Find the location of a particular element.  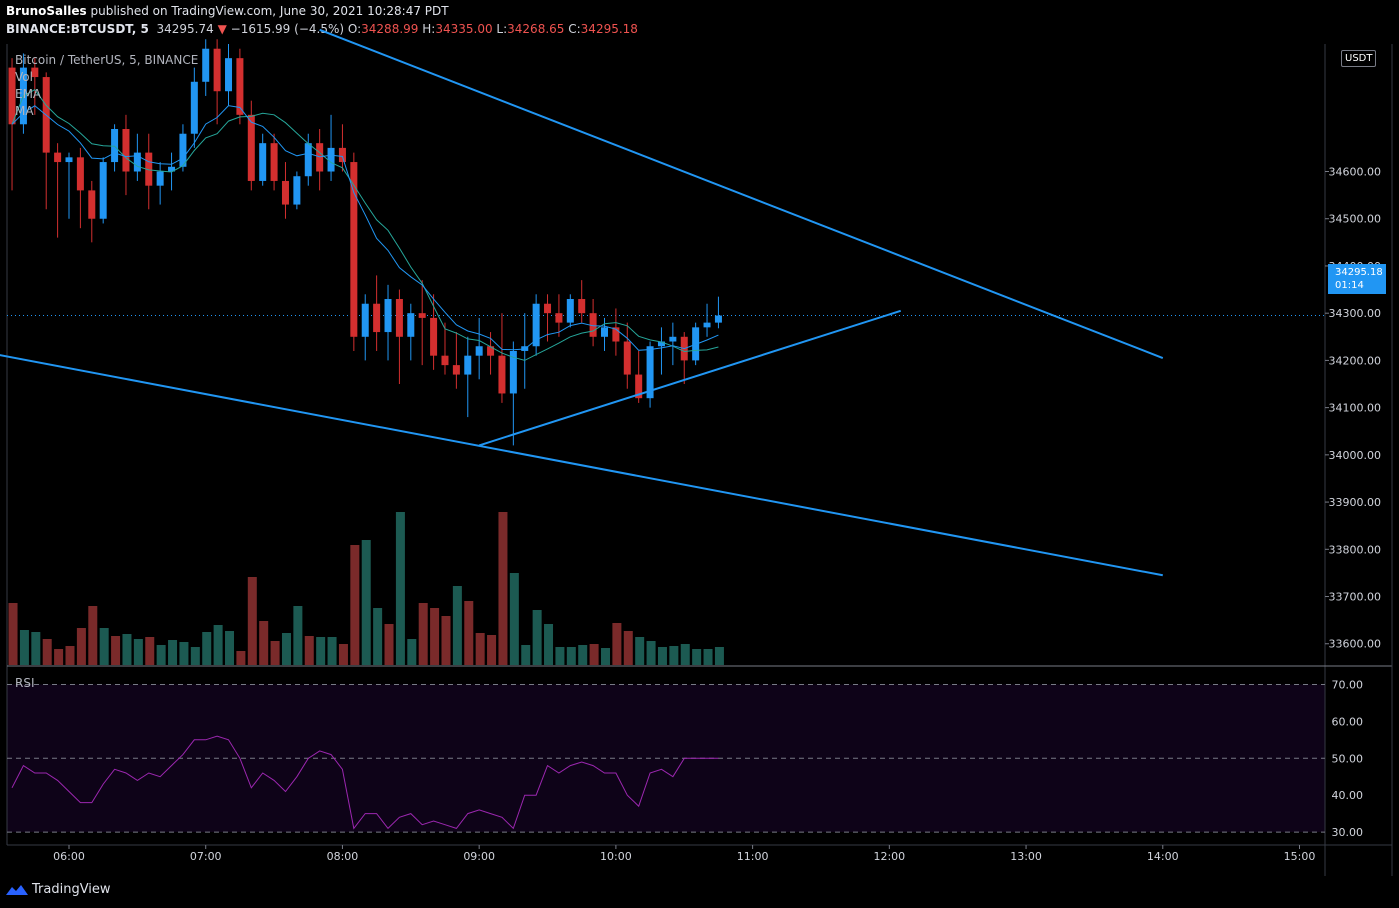

price-tag-value: 34295.18 is located at coordinates (1359, 272).